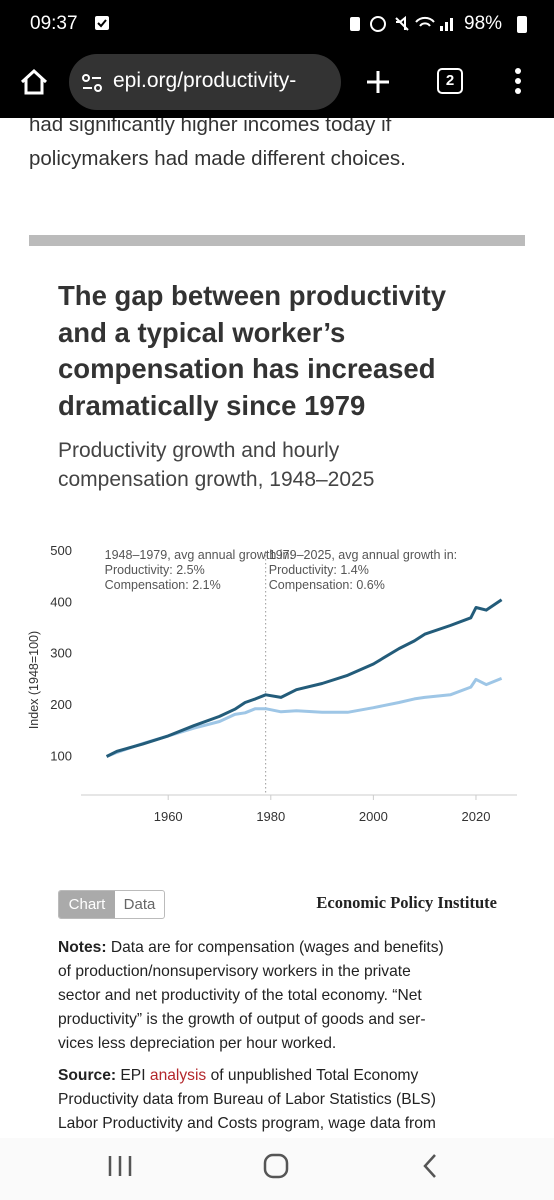 The width and height of the screenshot is (554, 1200). Describe the element at coordinates (163, 585) in the screenshot. I see `annotation: Compensation: 2.1%` at that location.